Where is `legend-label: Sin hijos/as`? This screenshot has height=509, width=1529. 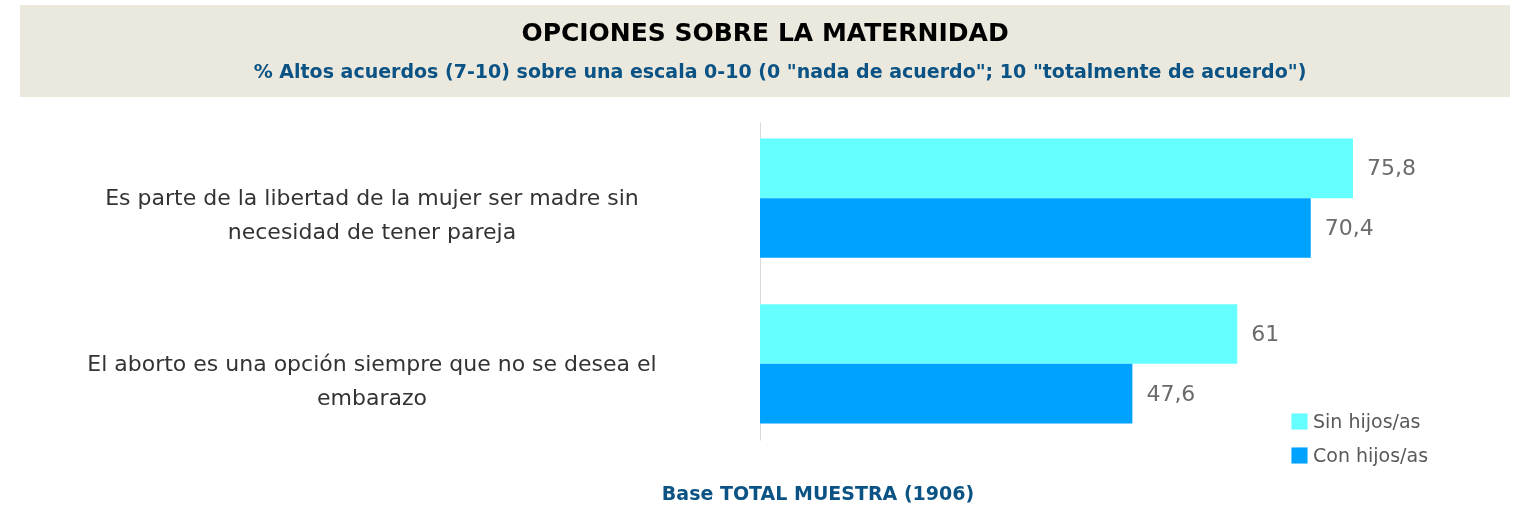 legend-label: Sin hijos/as is located at coordinates (1367, 420).